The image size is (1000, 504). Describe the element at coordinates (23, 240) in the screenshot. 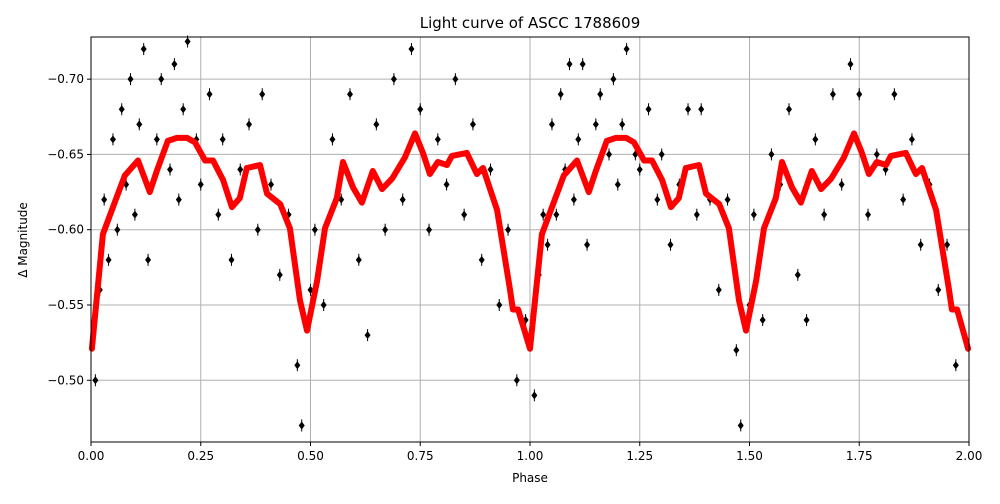

I see `y-axis-label: Δ Magnitude` at that location.